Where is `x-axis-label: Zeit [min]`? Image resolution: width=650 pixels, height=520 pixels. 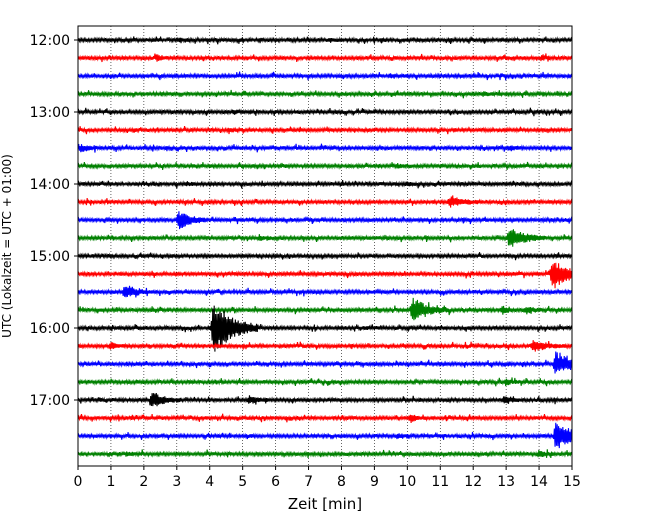
x-axis-label: Zeit [min] is located at coordinates (325, 504).